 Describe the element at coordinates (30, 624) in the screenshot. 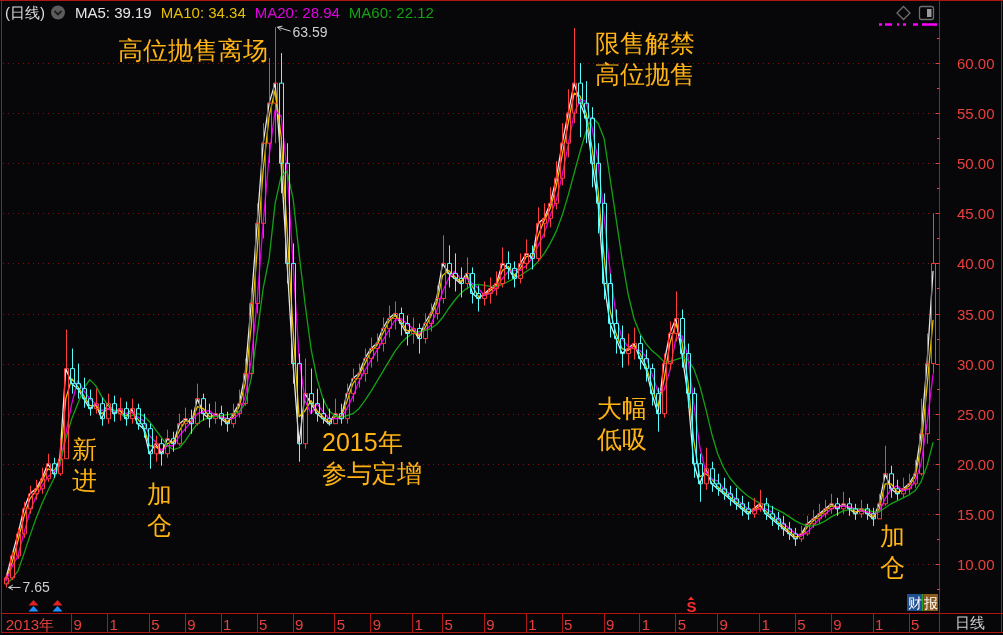

I see `x-tick-label: 2013年` at that location.